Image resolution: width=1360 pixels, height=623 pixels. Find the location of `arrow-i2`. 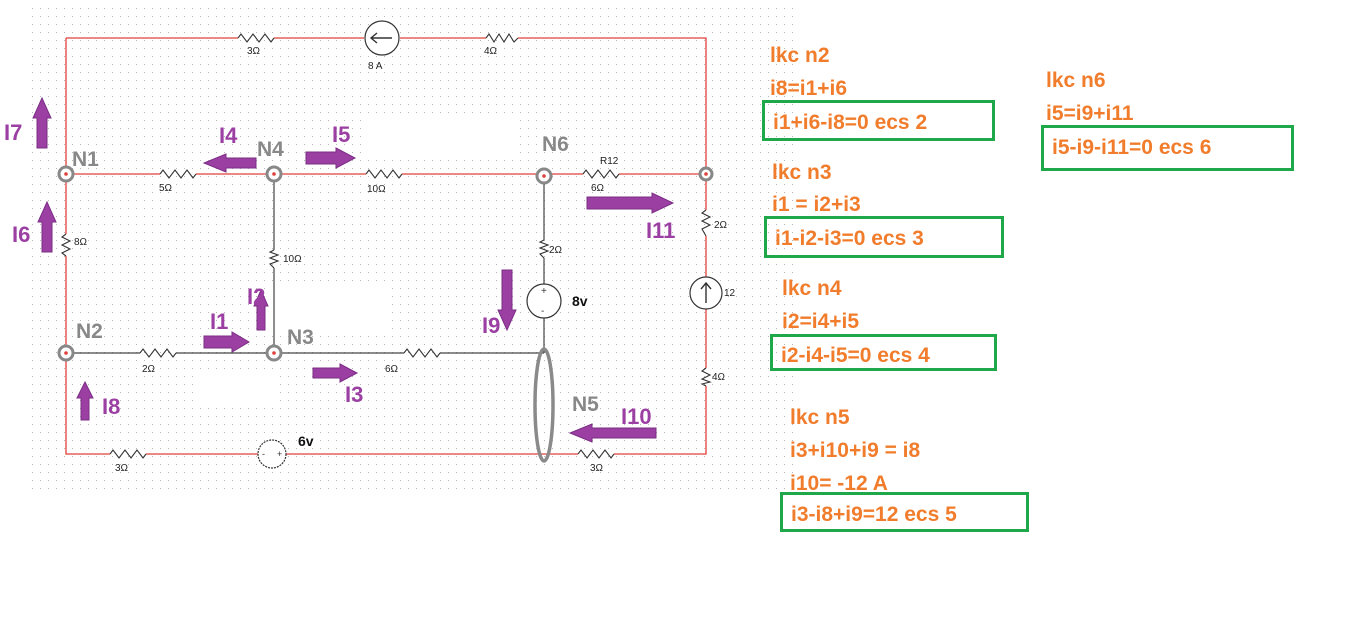

arrow-i2 is located at coordinates (261, 309).